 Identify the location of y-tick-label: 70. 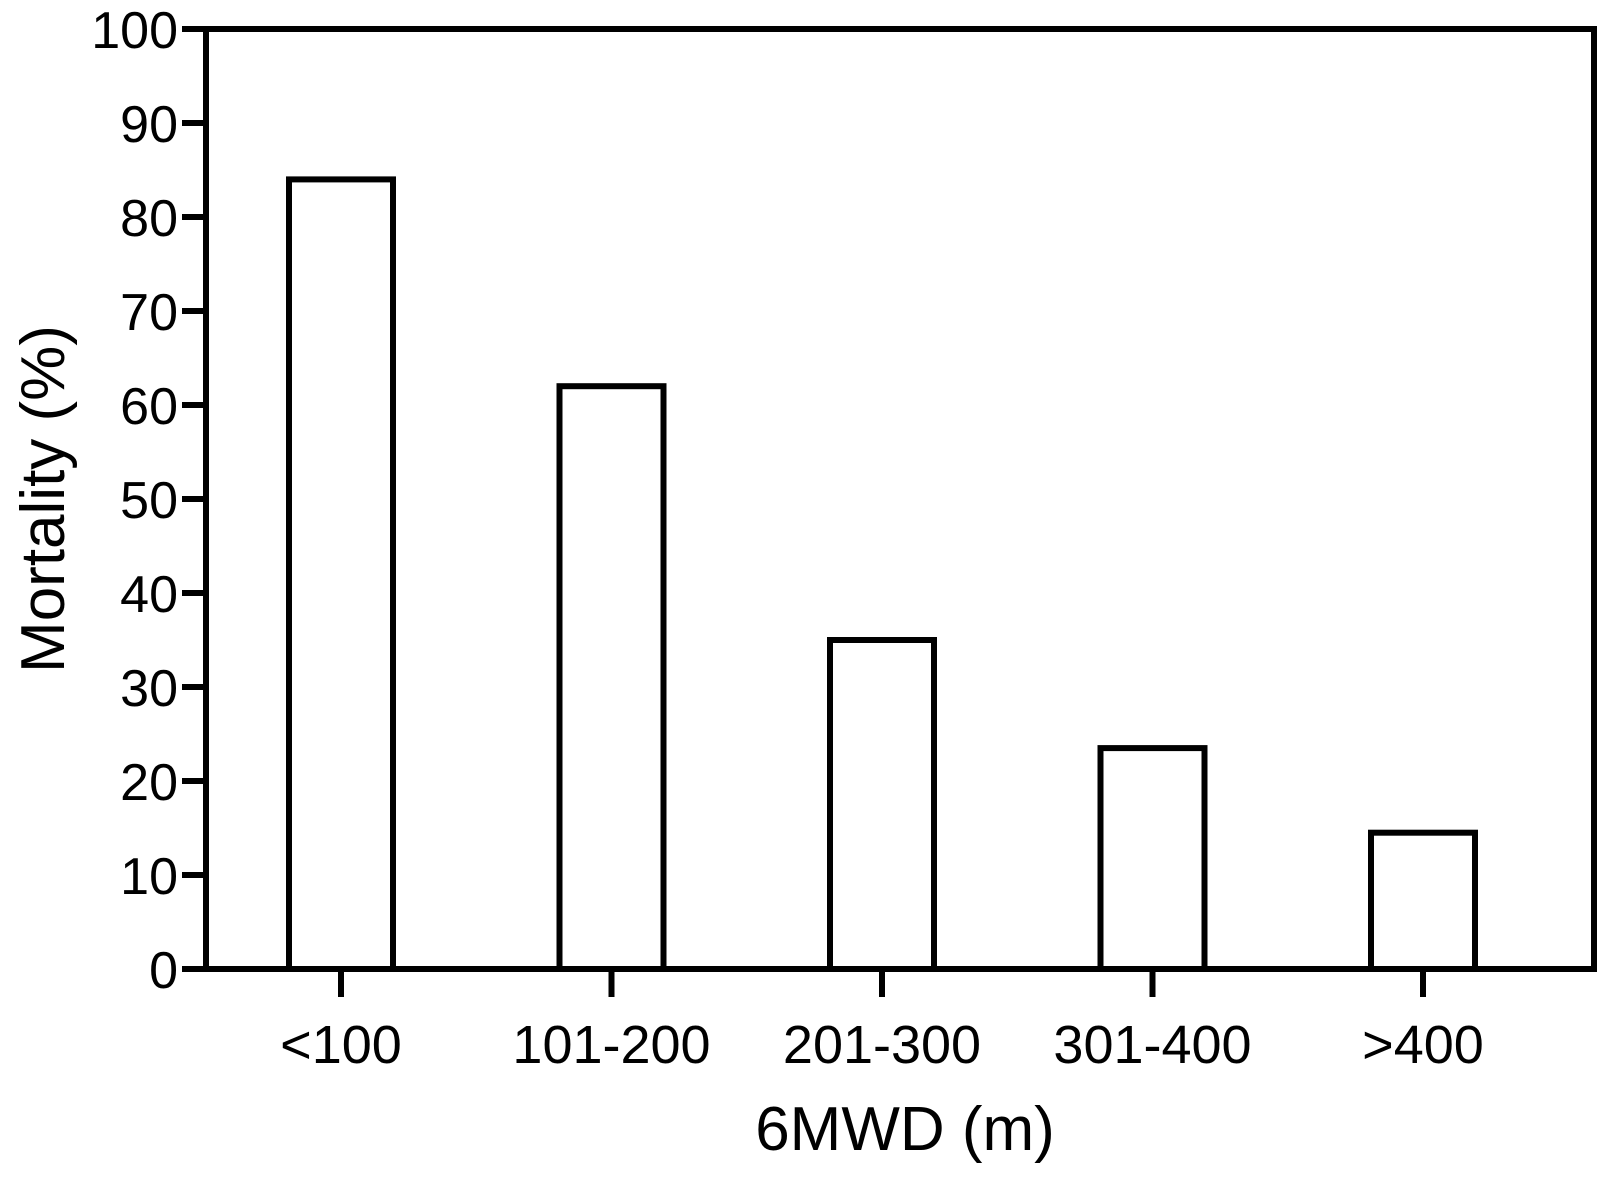
(149, 313).